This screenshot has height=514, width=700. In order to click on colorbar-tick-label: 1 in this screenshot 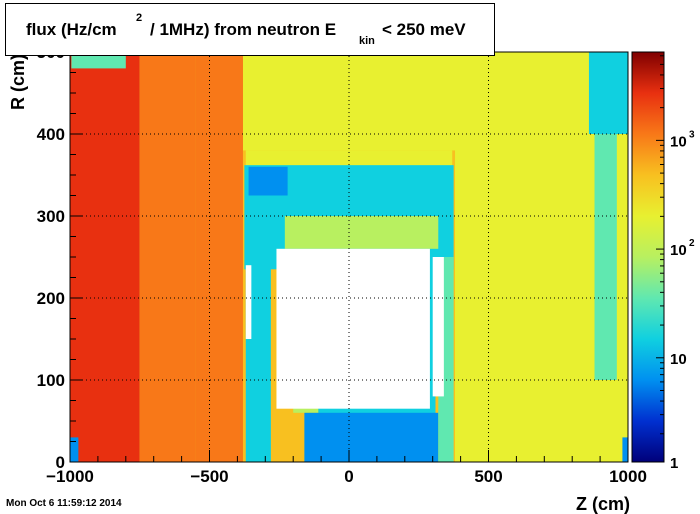, I will do `click(674, 463)`.